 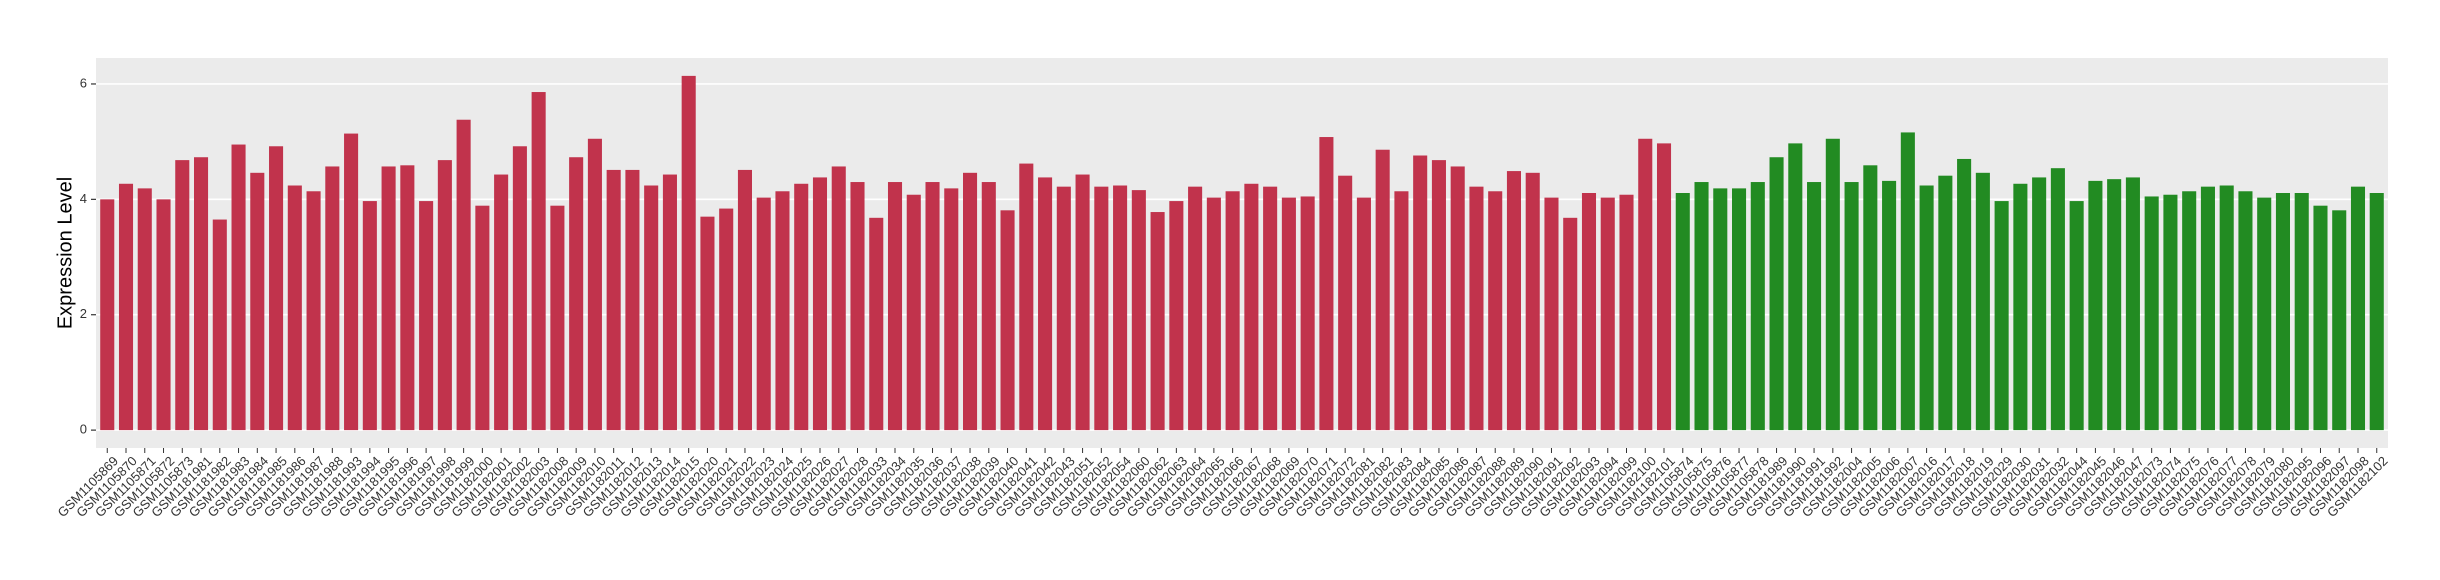 What do you see at coordinates (65, 253) in the screenshot?
I see `y-axis-title: Expression Level` at bounding box center [65, 253].